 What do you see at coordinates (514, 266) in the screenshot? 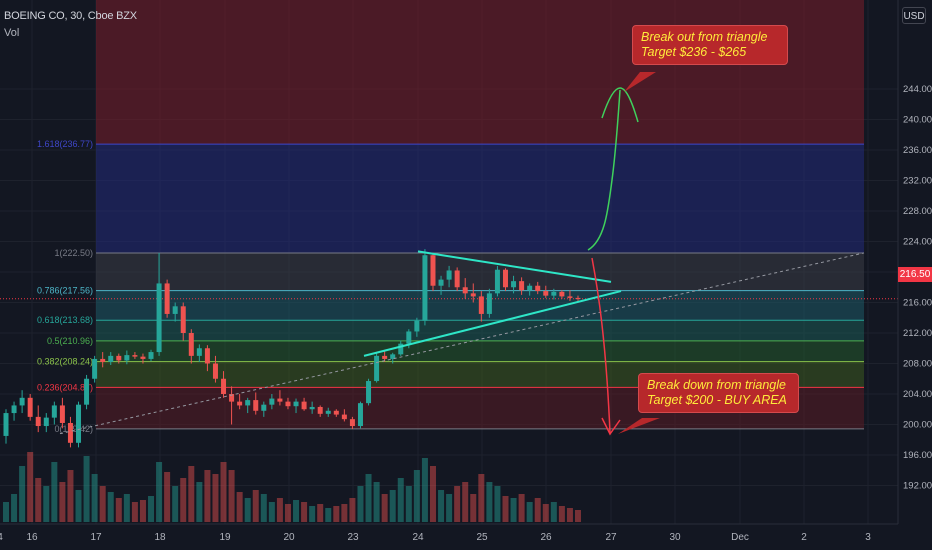
I see `triangle-upper-line` at bounding box center [514, 266].